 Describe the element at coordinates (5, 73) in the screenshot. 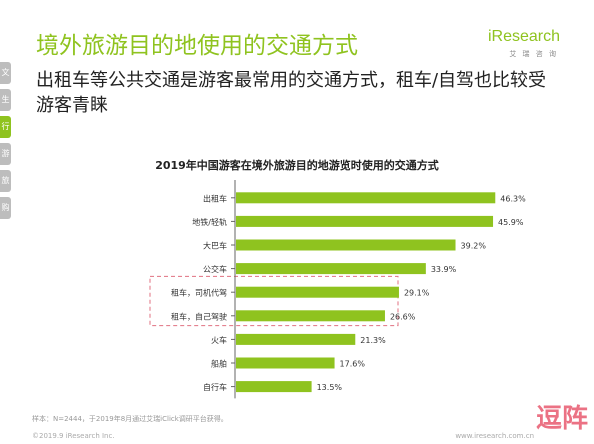

I see `side-tab: 文` at that location.